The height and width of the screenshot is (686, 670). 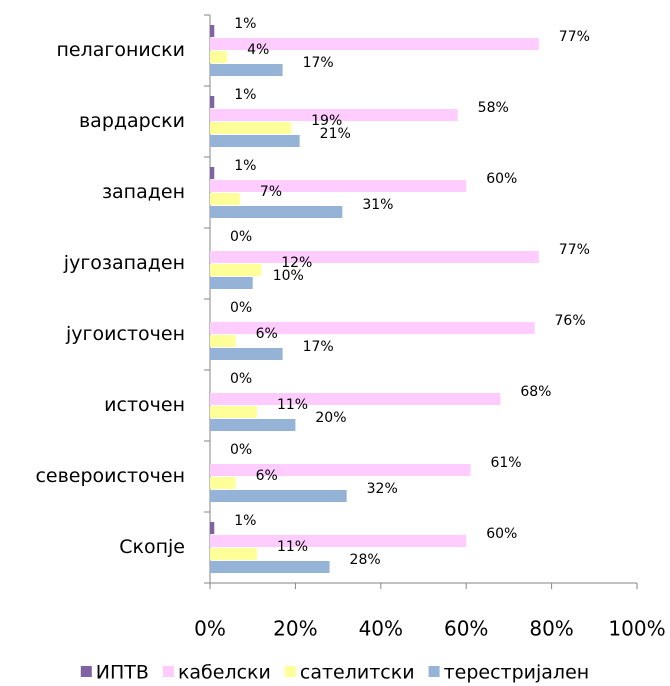 I want to click on y-tick-label: пелагониски, so click(x=120, y=50).